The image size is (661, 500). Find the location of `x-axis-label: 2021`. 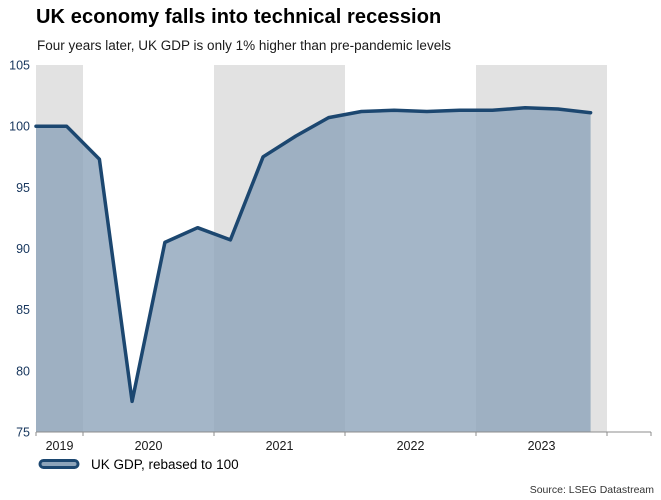

x-axis-label: 2021 is located at coordinates (280, 446).